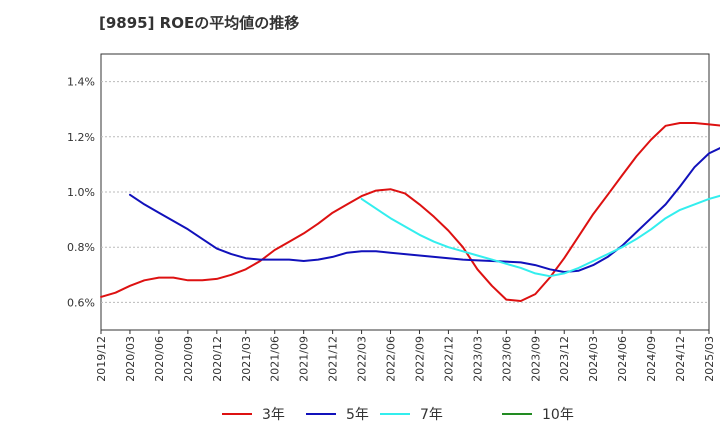 The image size is (720, 440). I want to click on chart-title: [9895] ROEの平均値の推移, so click(199, 23).